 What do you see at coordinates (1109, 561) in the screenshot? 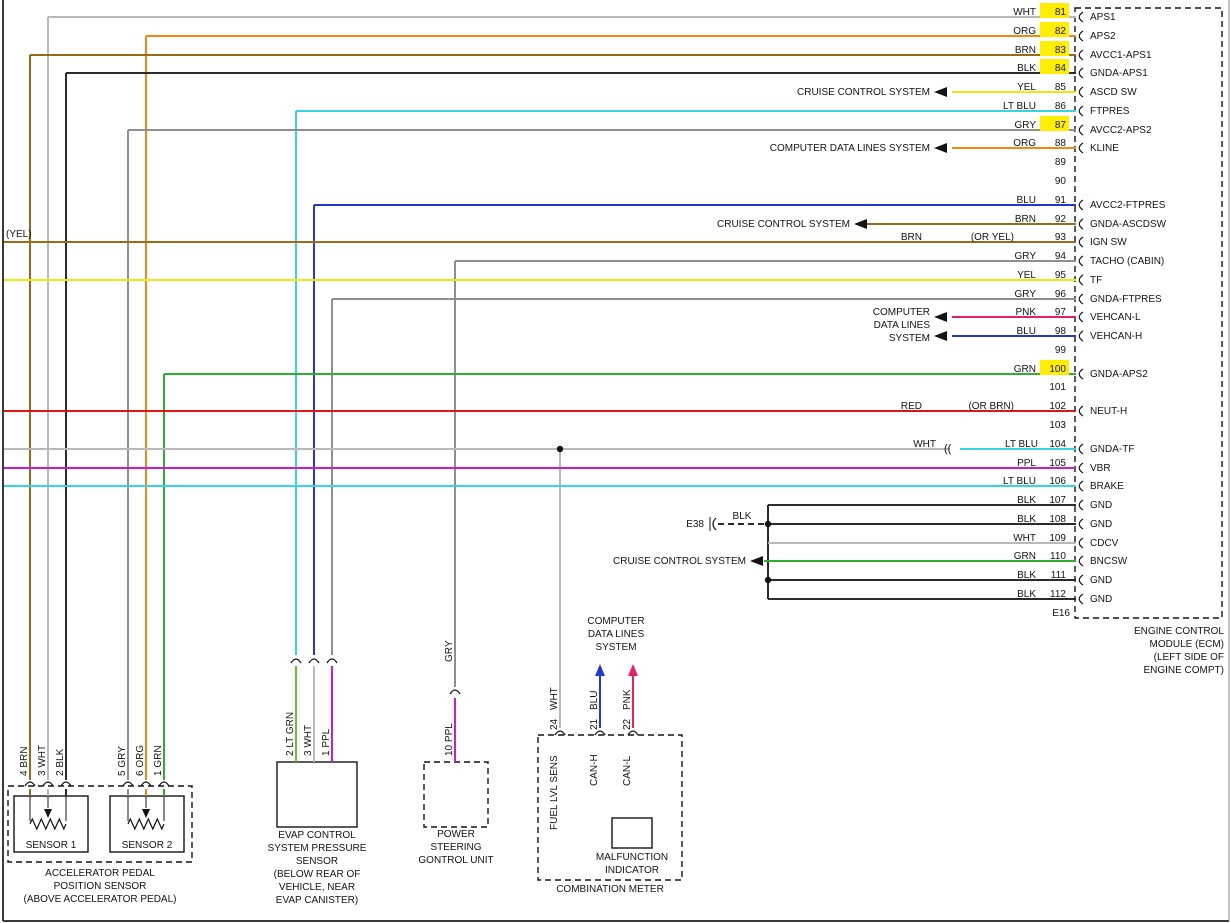
I see `pin-signal-name: BNCSW` at bounding box center [1109, 561].